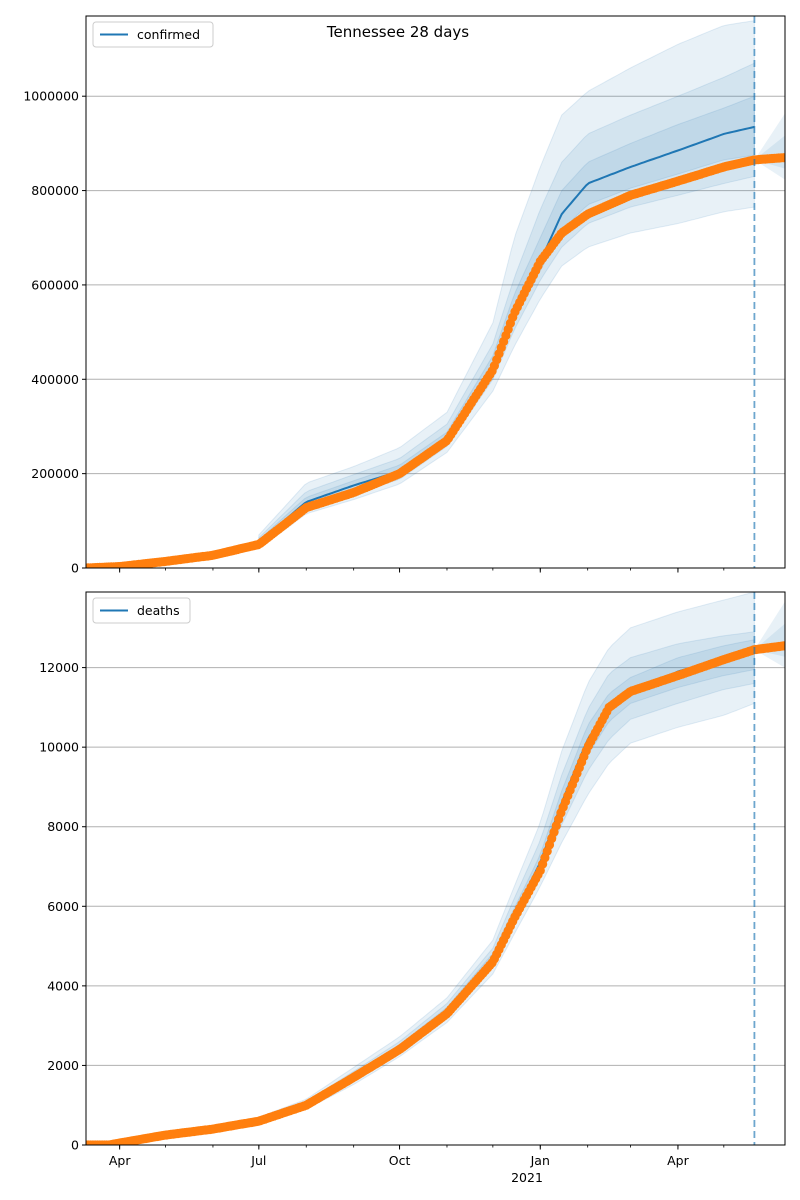 Image resolution: width=800 pixels, height=1200 pixels. I want to click on x-tick-label: Jan, so click(540, 1160).